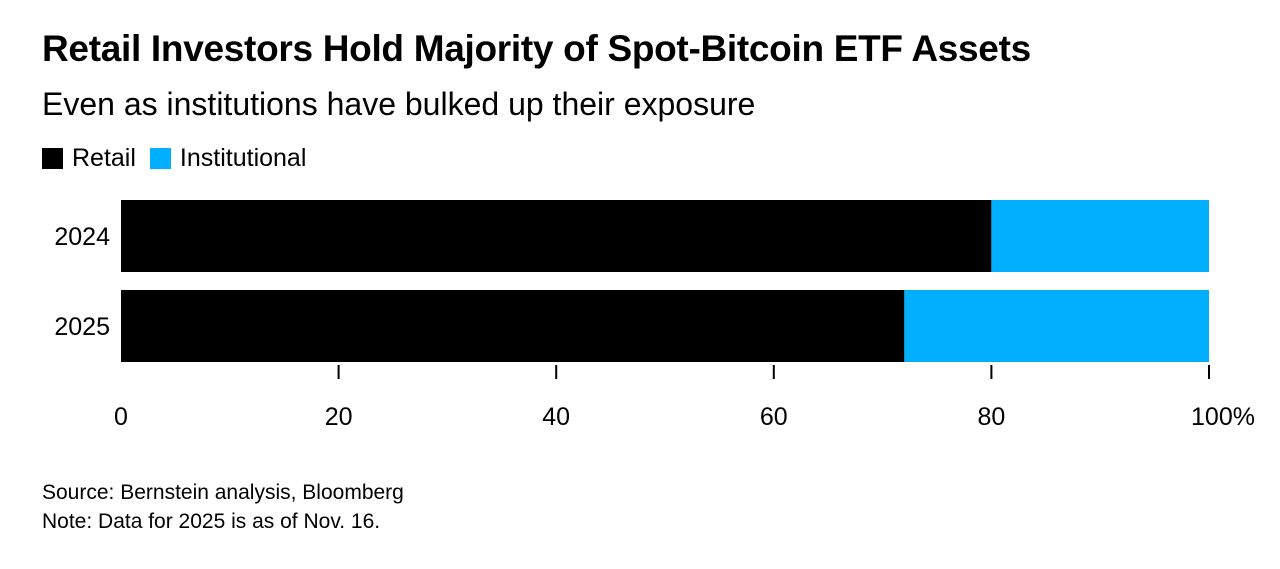 The image size is (1280, 569). I want to click on x-tick-label-60: 60, so click(774, 417).